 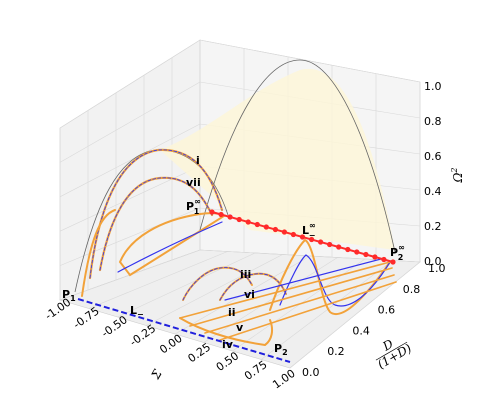 I want to click on z-tick-label: 0.0, so click(x=433, y=261).